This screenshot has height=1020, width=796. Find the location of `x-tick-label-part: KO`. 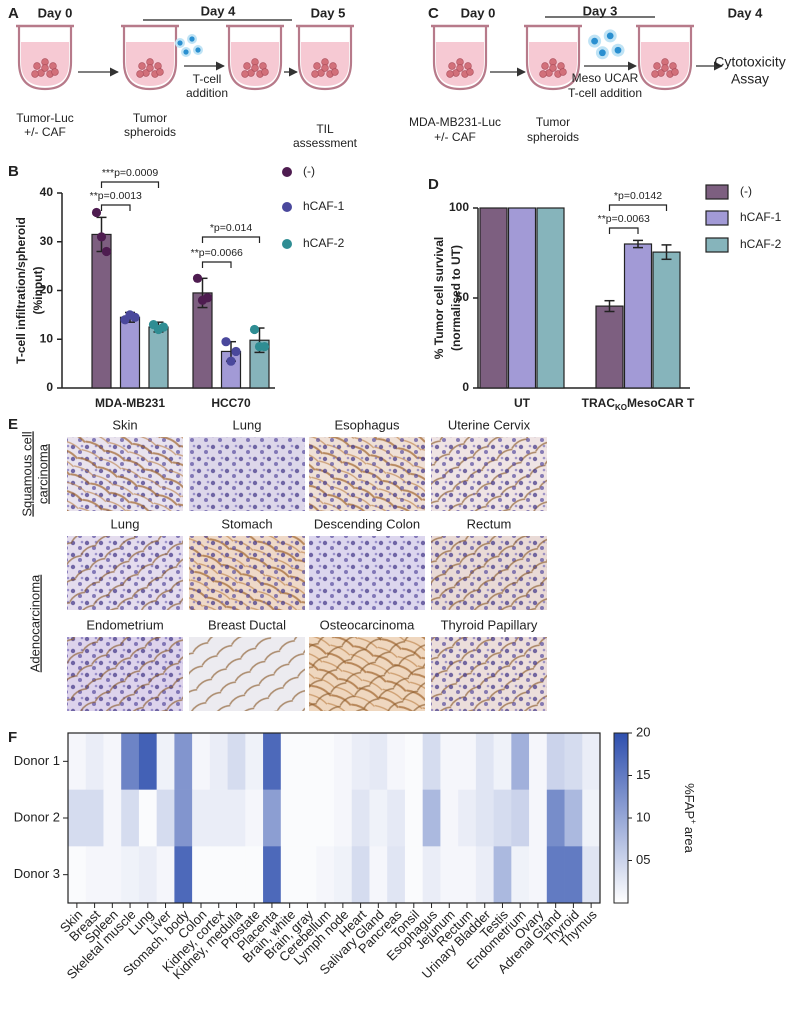

x-tick-label-part: KO is located at coordinates (621, 407).